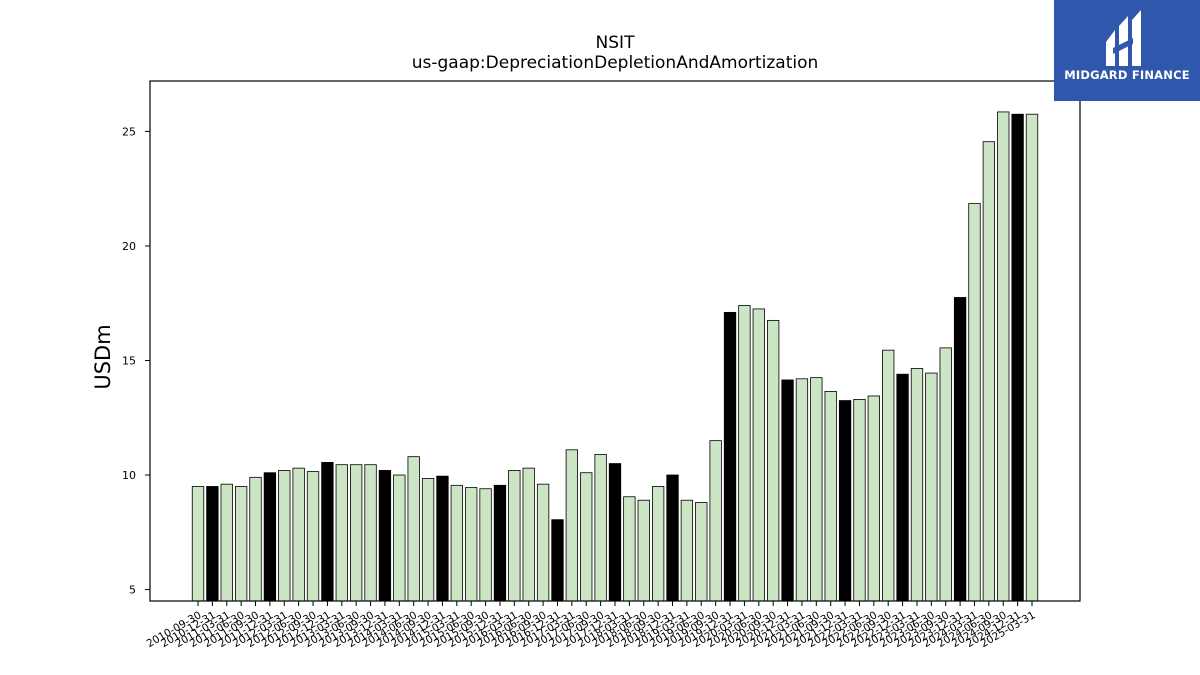  What do you see at coordinates (1127, 75) in the screenshot?
I see `brand-logo-text: MIDGARD FINANCE` at bounding box center [1127, 75].